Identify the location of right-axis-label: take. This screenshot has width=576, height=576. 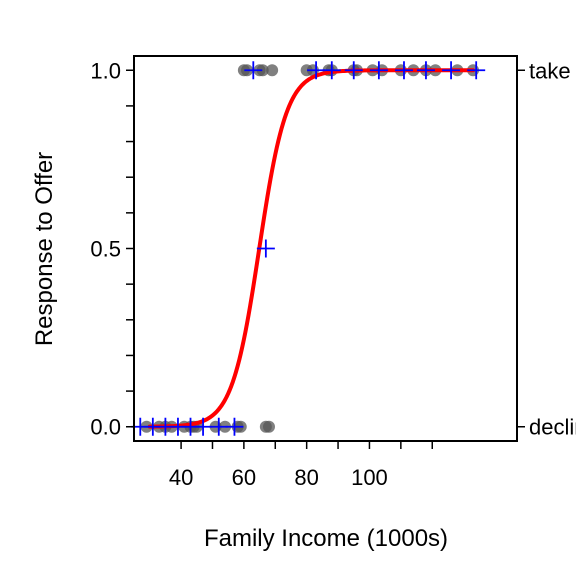
(550, 70).